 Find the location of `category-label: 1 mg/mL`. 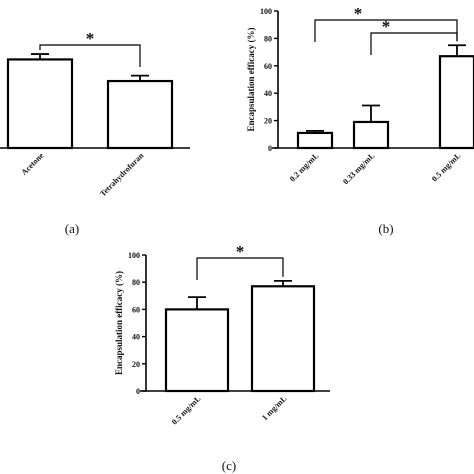

category-label: 1 mg/mL is located at coordinates (274, 408).